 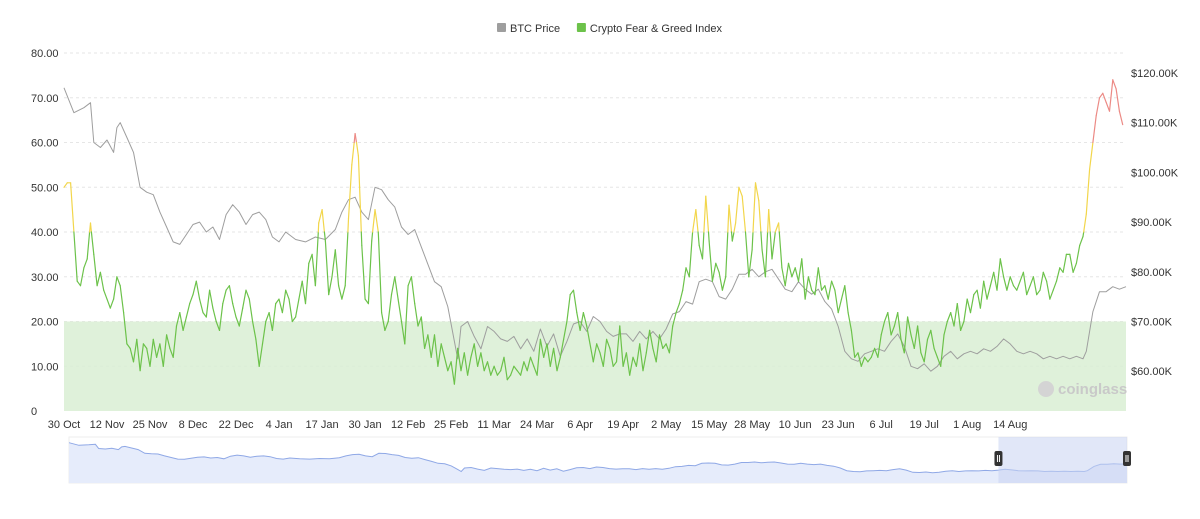 What do you see at coordinates (1154, 124) in the screenshot?
I see `y-right-tick-5: $110.00K` at bounding box center [1154, 124].